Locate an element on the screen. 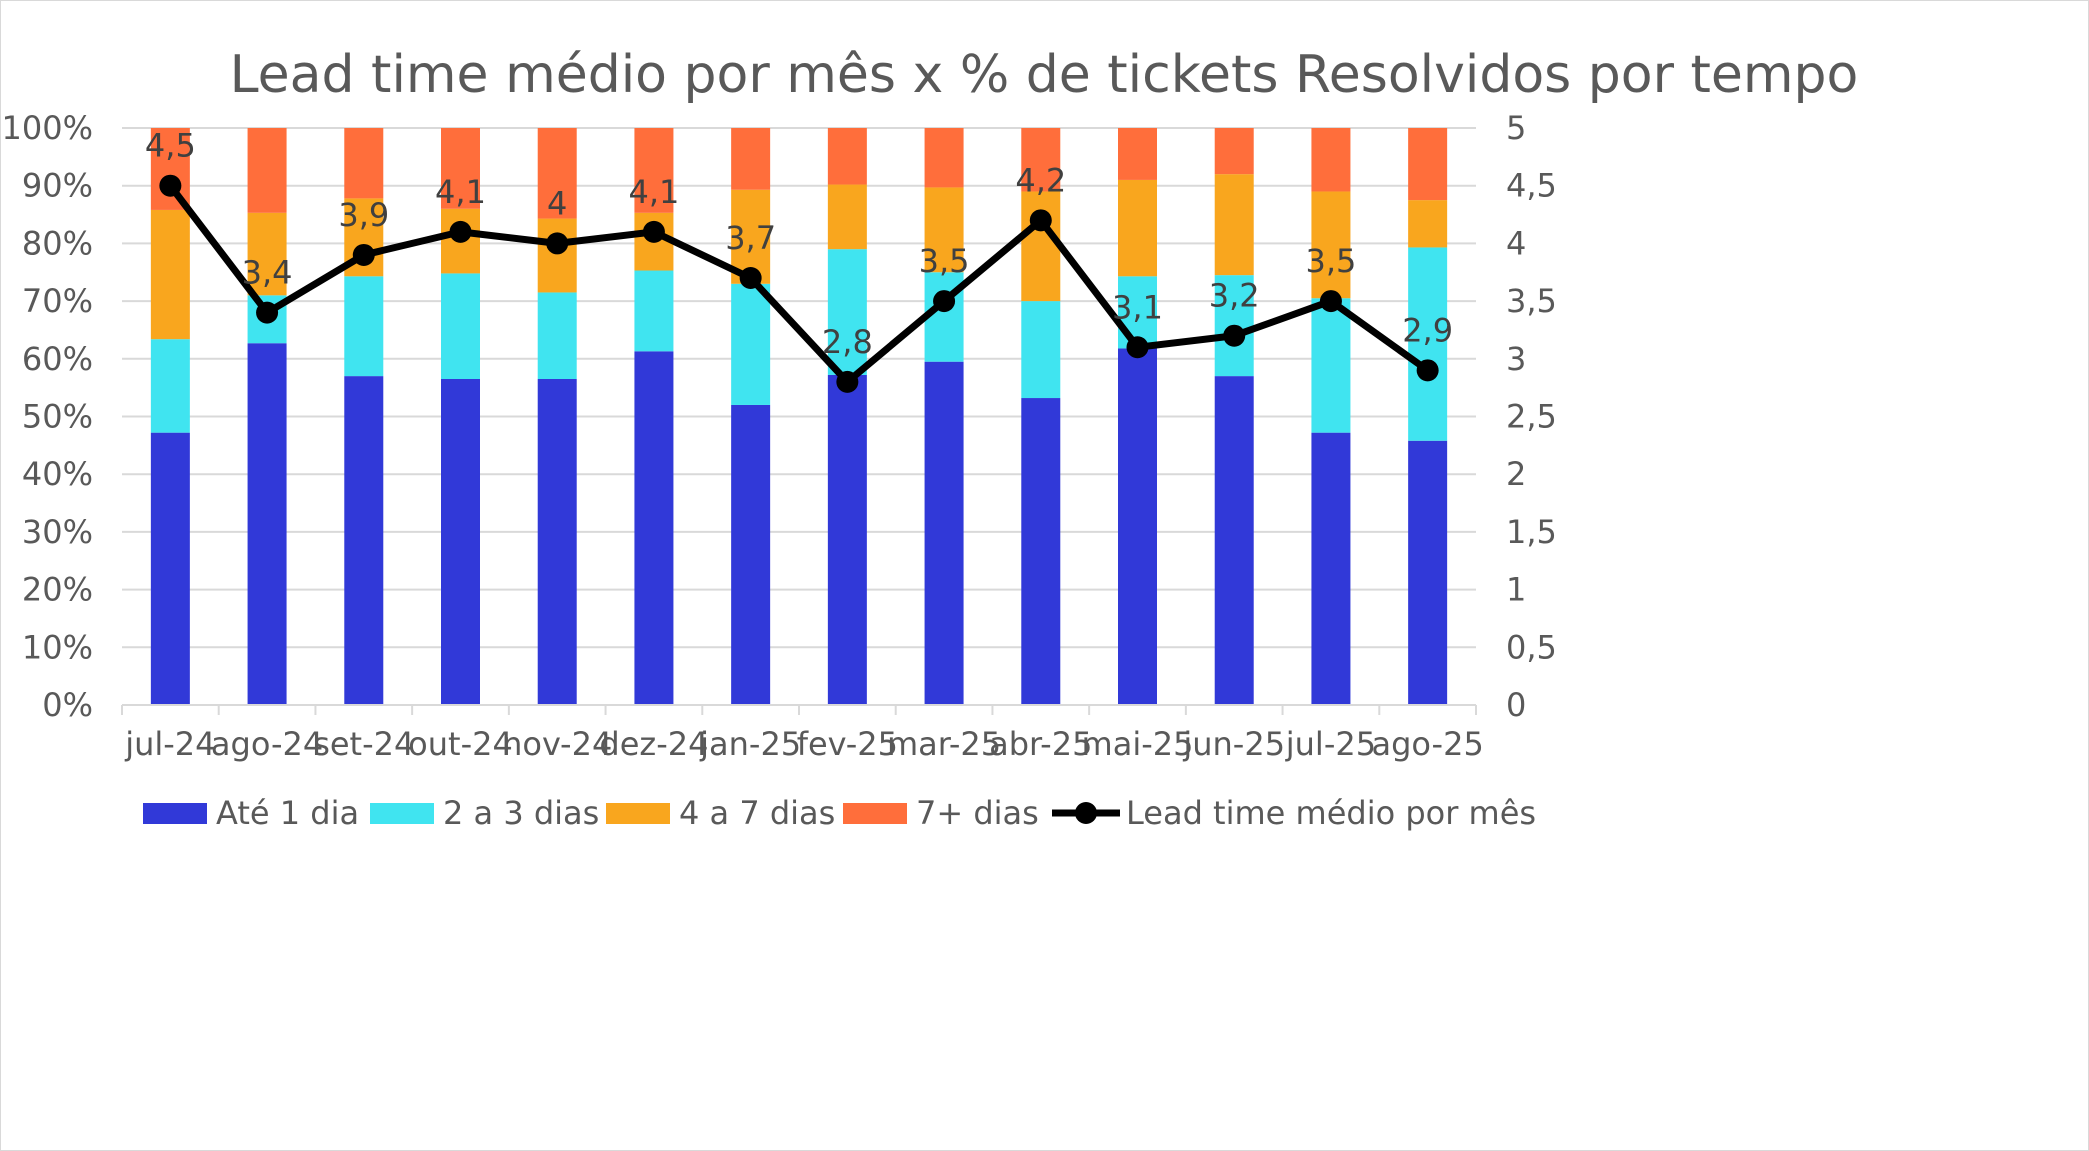 Image resolution: width=2089 pixels, height=1151 pixels. x-tick-label: dez-24 is located at coordinates (653, 744).